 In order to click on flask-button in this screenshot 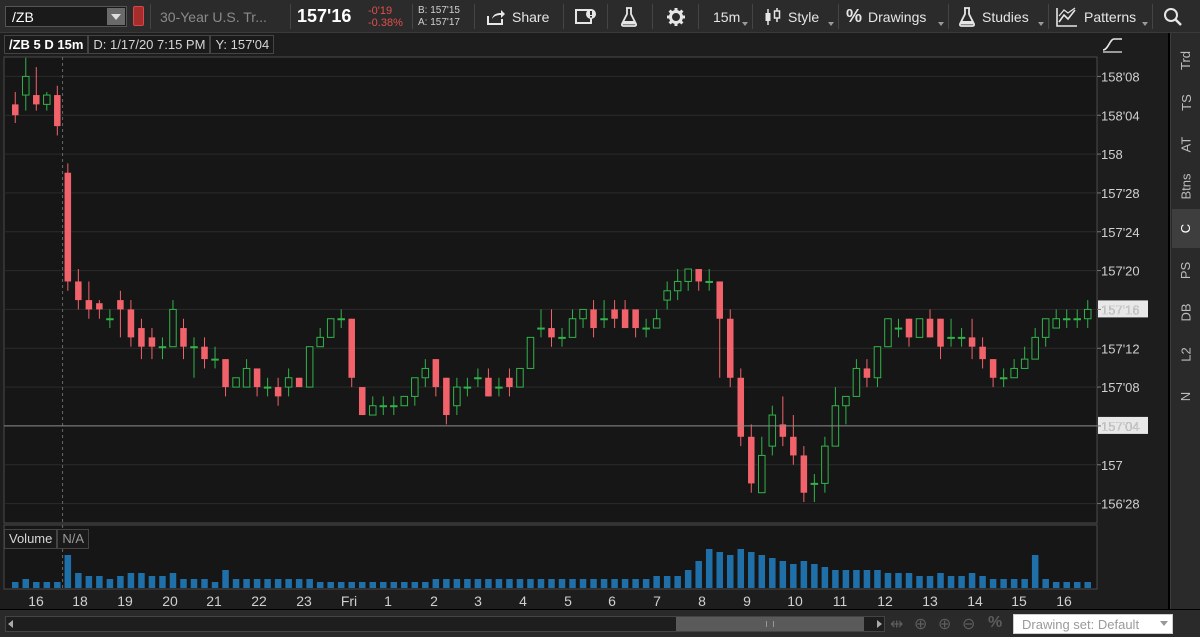, I will do `click(629, 16)`.